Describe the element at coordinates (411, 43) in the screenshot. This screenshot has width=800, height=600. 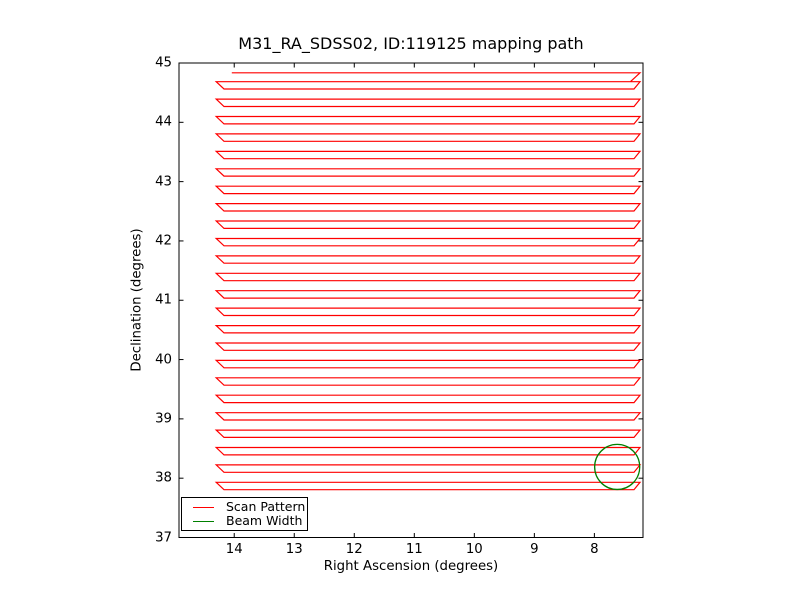
I see `chart-title: M31_RA_SDSS02, ID:119125 mapping path` at that location.